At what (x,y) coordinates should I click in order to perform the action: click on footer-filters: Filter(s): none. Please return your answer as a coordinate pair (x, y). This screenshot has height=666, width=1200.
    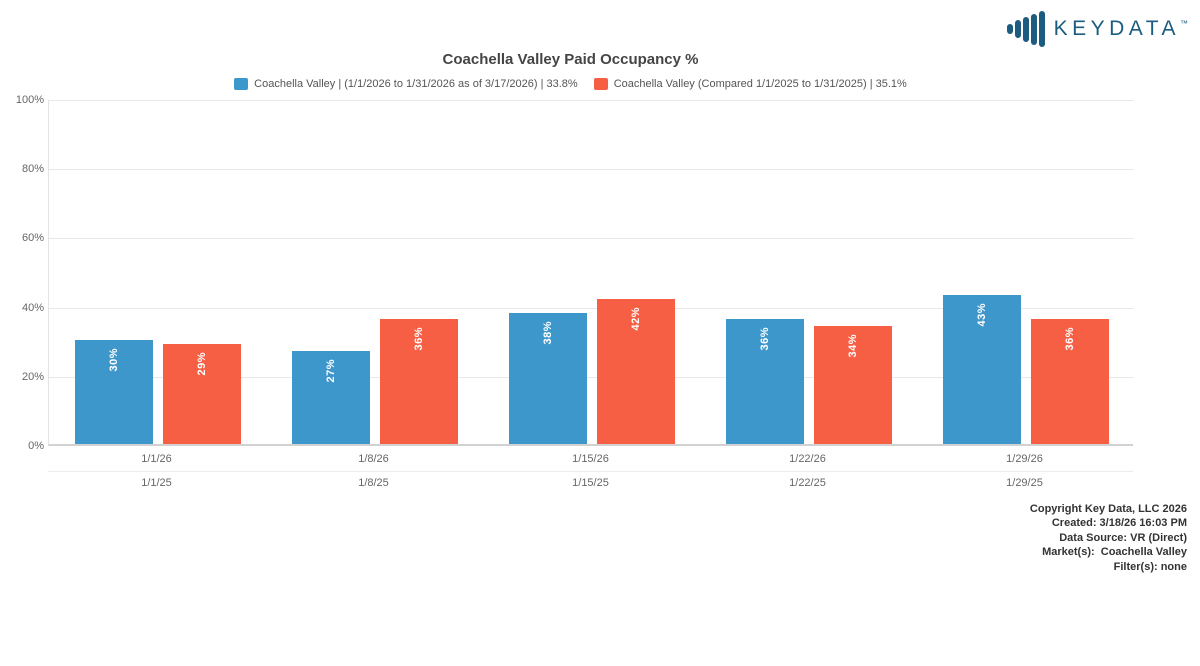
    Looking at the image, I should click on (1150, 566).